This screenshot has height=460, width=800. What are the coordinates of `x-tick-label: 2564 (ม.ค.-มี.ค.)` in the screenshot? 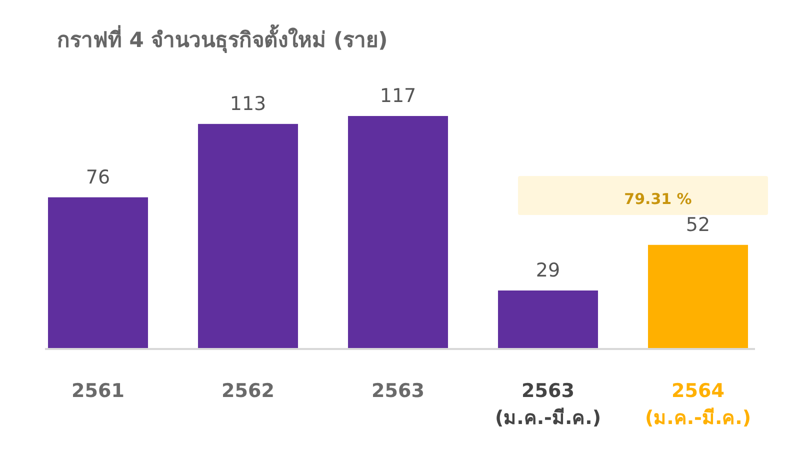 It's located at (698, 404).